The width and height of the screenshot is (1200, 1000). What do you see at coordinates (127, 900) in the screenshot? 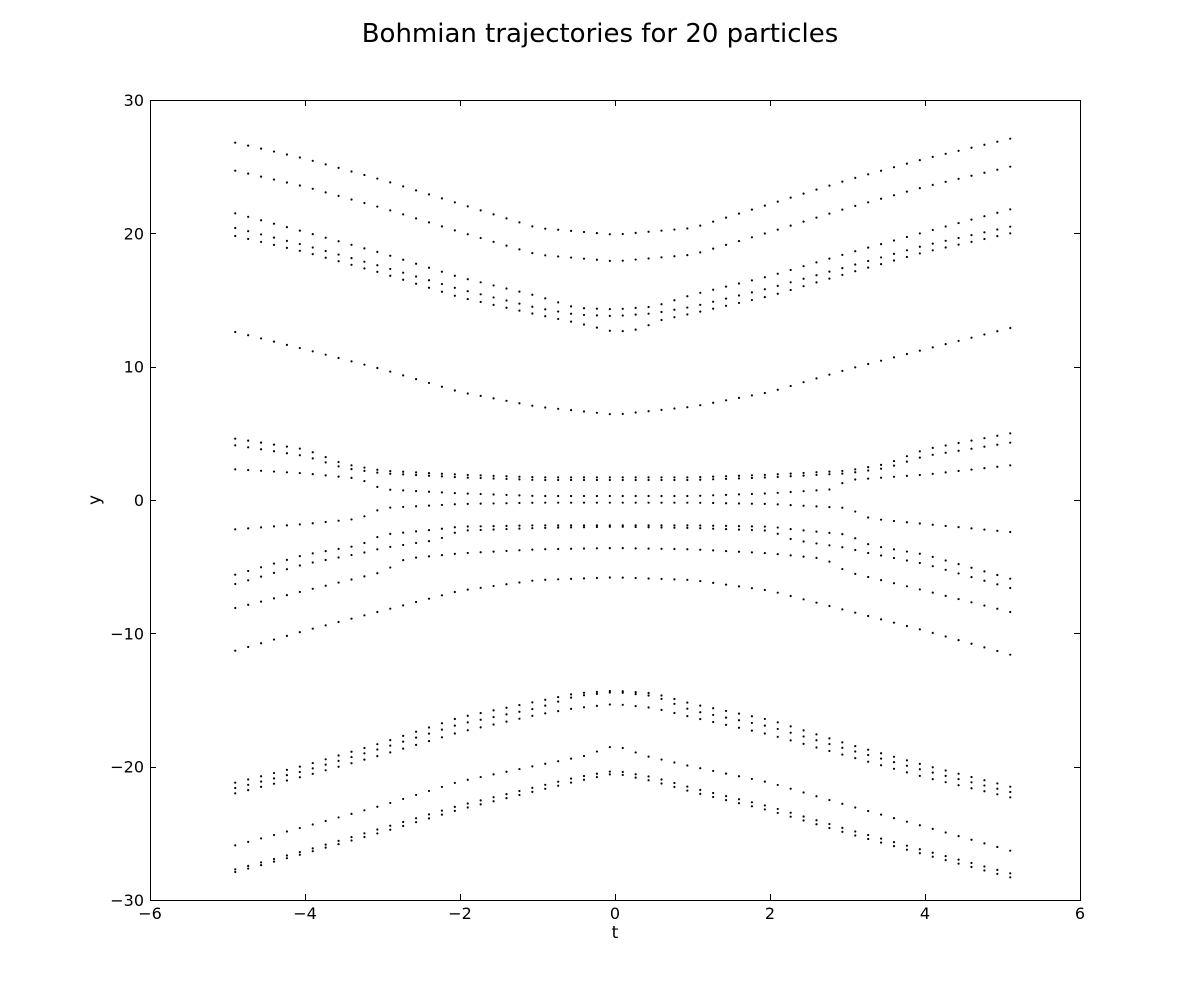
I see `y-tick-label: −30` at bounding box center [127, 900].